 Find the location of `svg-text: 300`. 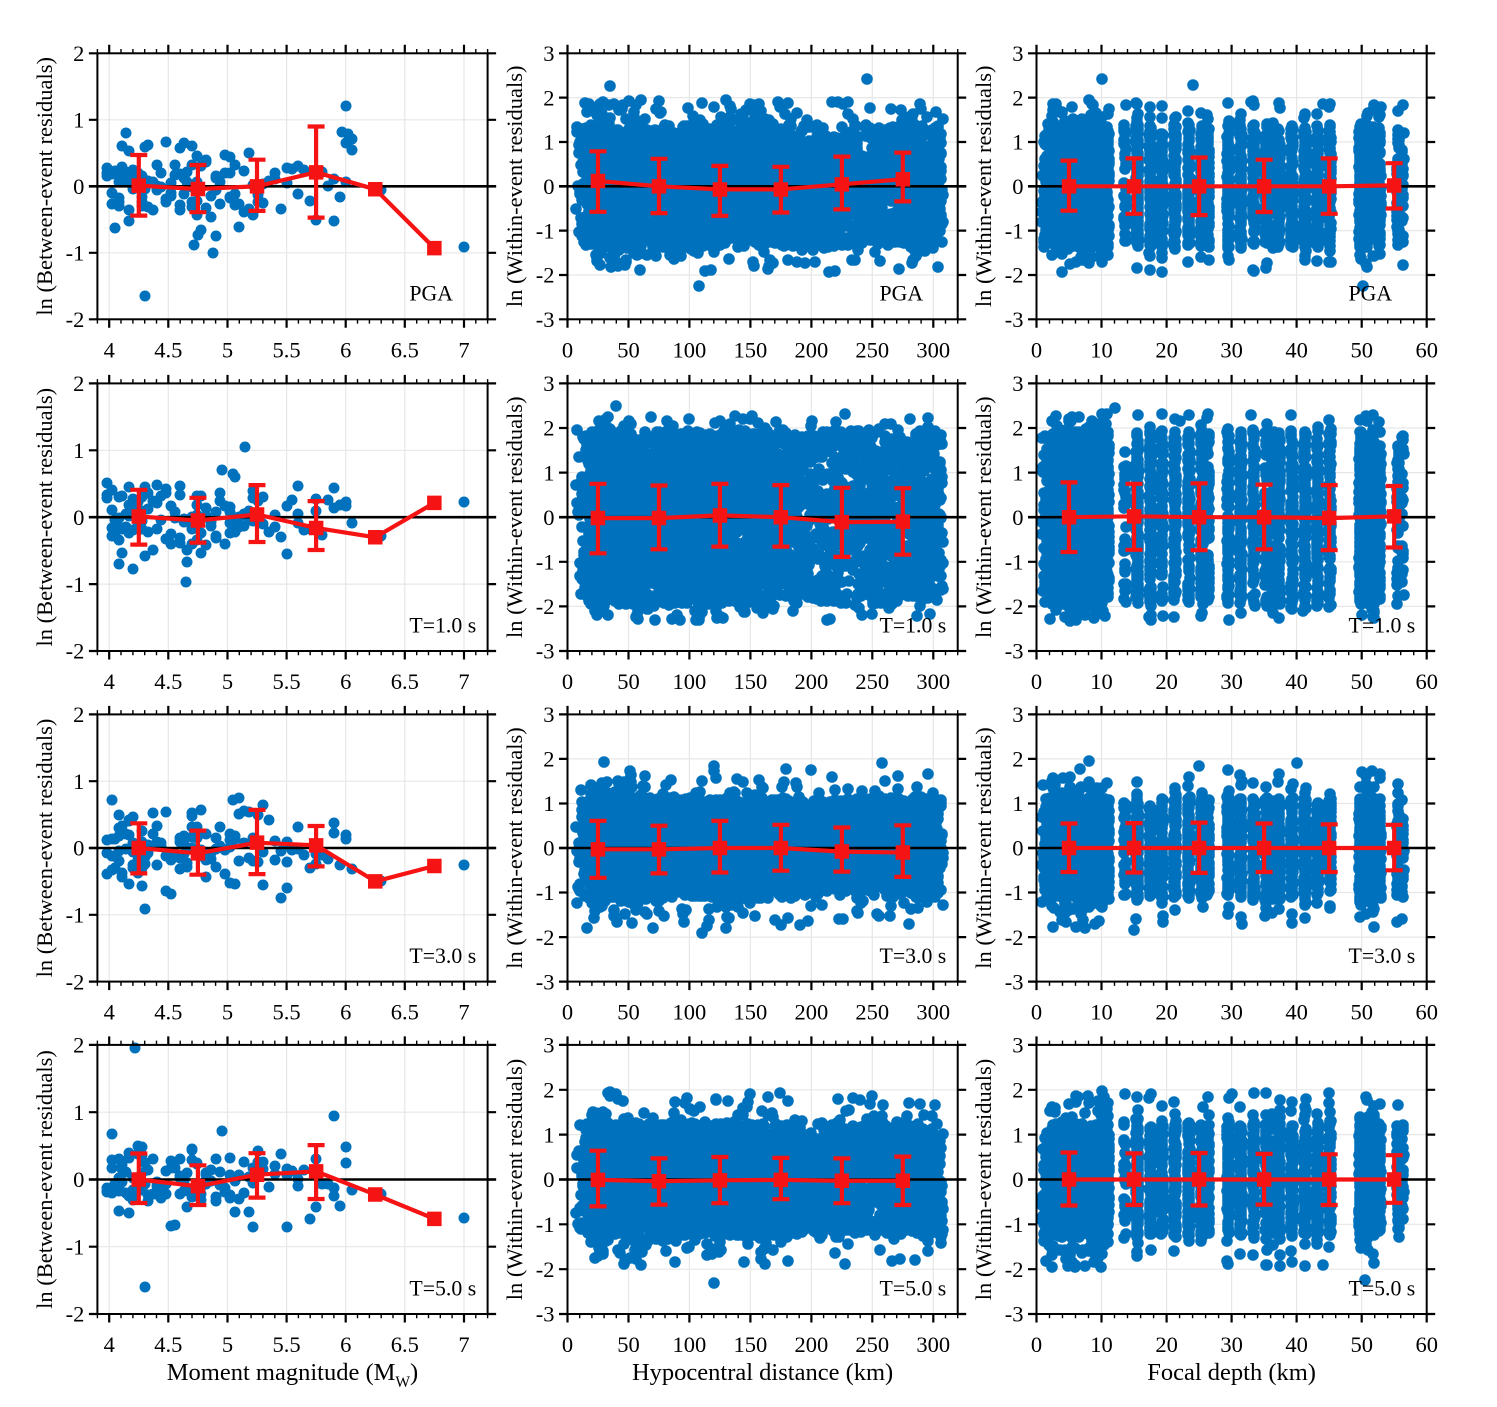

svg-text: 300 is located at coordinates (933, 1344).